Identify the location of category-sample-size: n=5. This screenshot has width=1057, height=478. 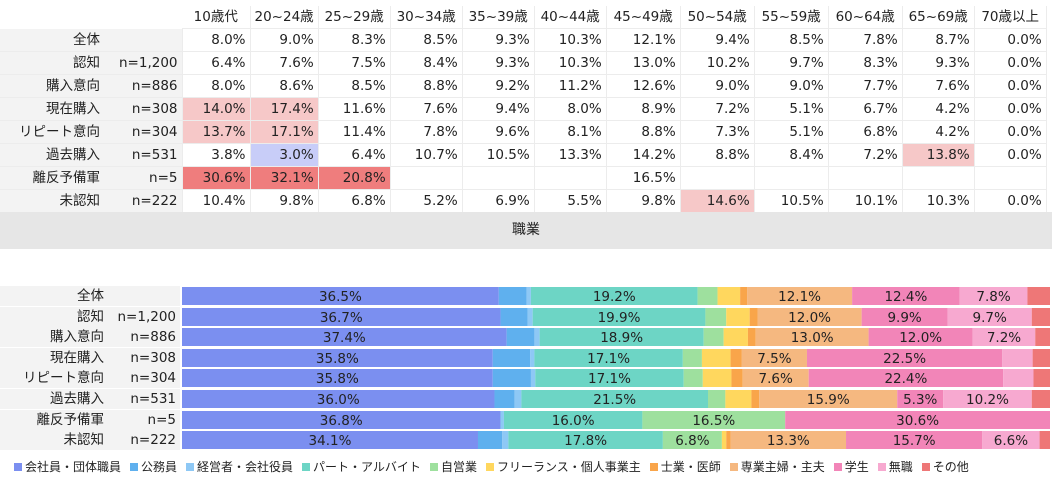
(142, 419).